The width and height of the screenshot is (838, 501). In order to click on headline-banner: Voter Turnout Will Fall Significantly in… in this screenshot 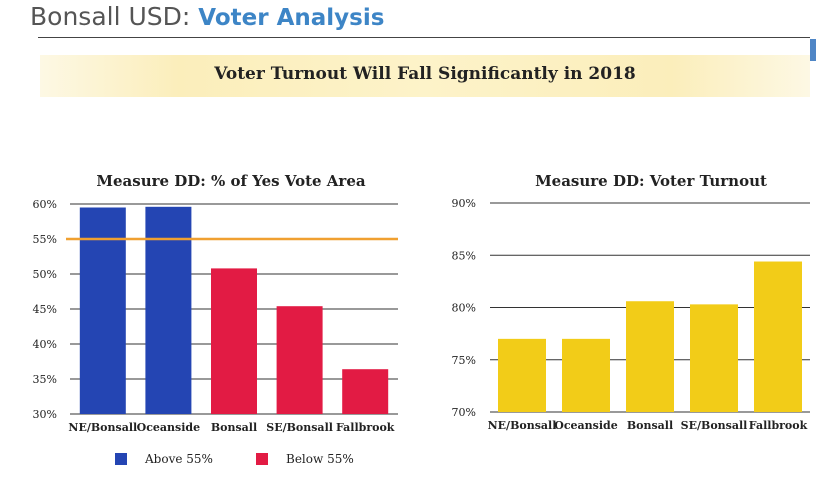, I will do `click(425, 76)`.